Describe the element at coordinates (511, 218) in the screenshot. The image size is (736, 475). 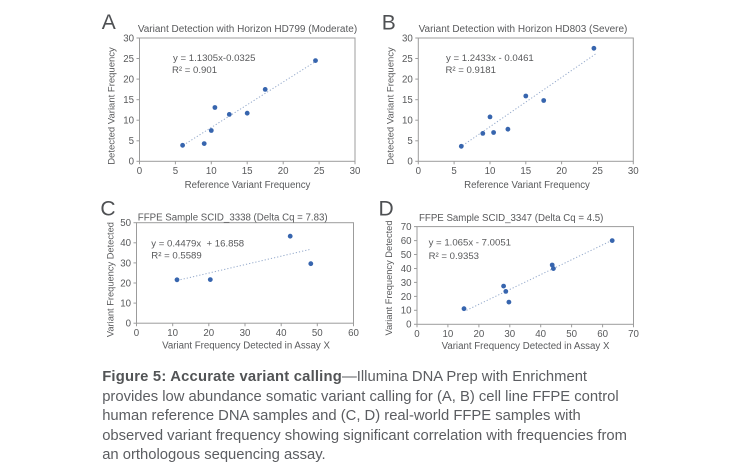
I see `svg-text:FFPE Sample SCID_3347 (Delta C: FFPE Sample SCID_3347 (Delta Cq = 4.5)` at that location.